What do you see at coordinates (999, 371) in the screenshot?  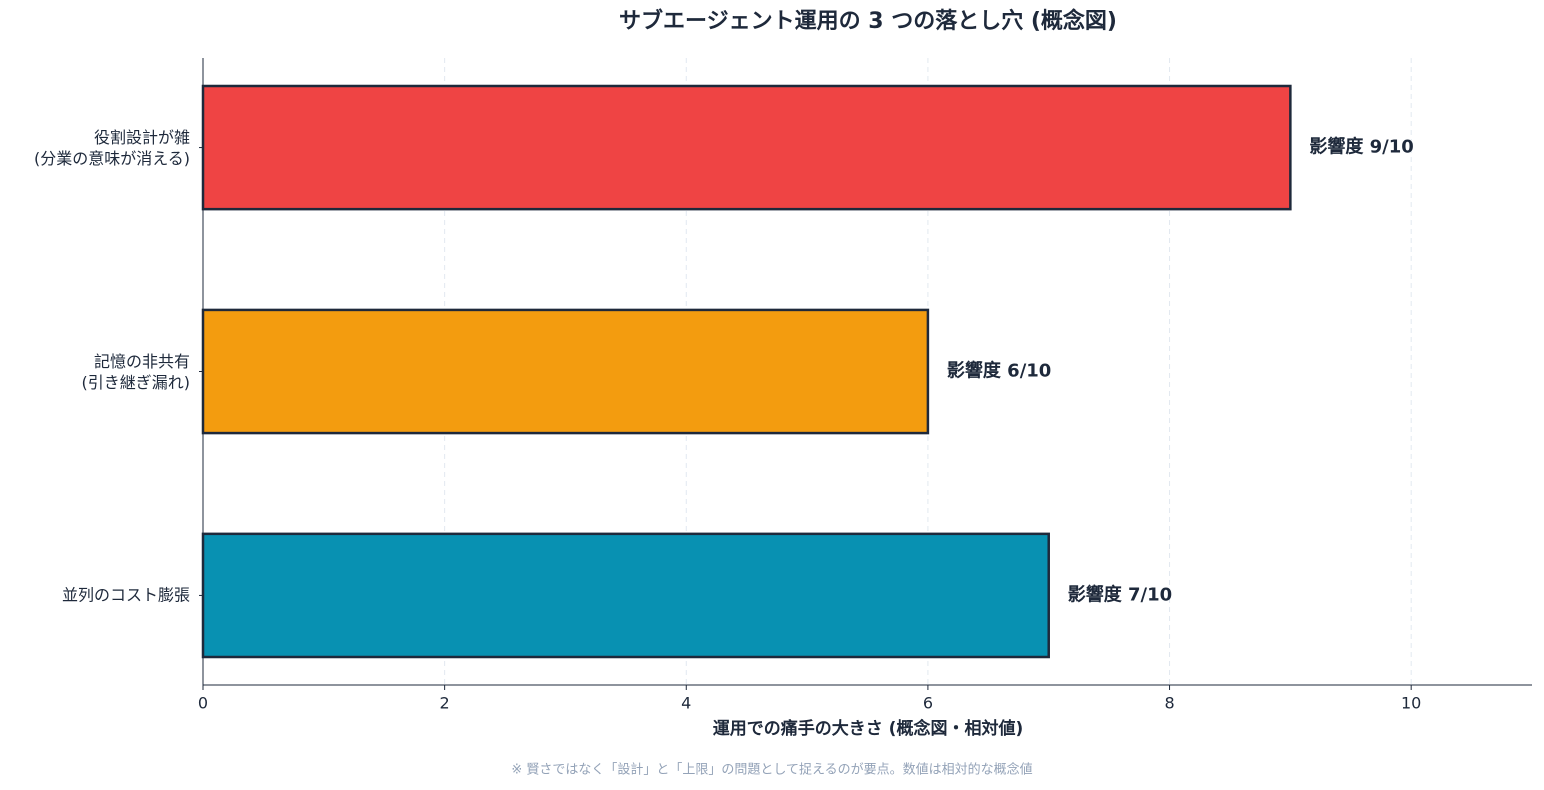 I see `value-label: 影響度 6/10` at bounding box center [999, 371].